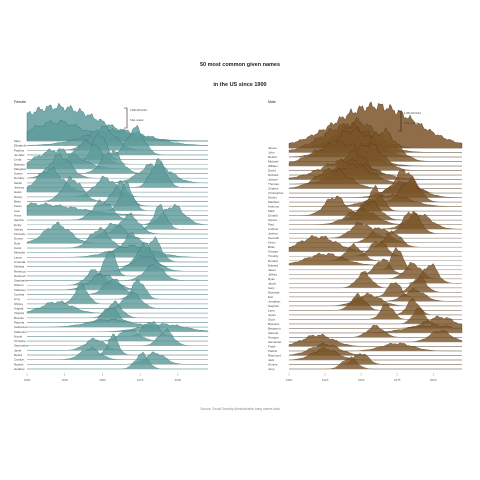 Image resolution: width=480 pixels, height=480 pixels. Describe the element at coordinates (271, 369) in the screenshot. I see `male-name-label: Jerry` at that location.